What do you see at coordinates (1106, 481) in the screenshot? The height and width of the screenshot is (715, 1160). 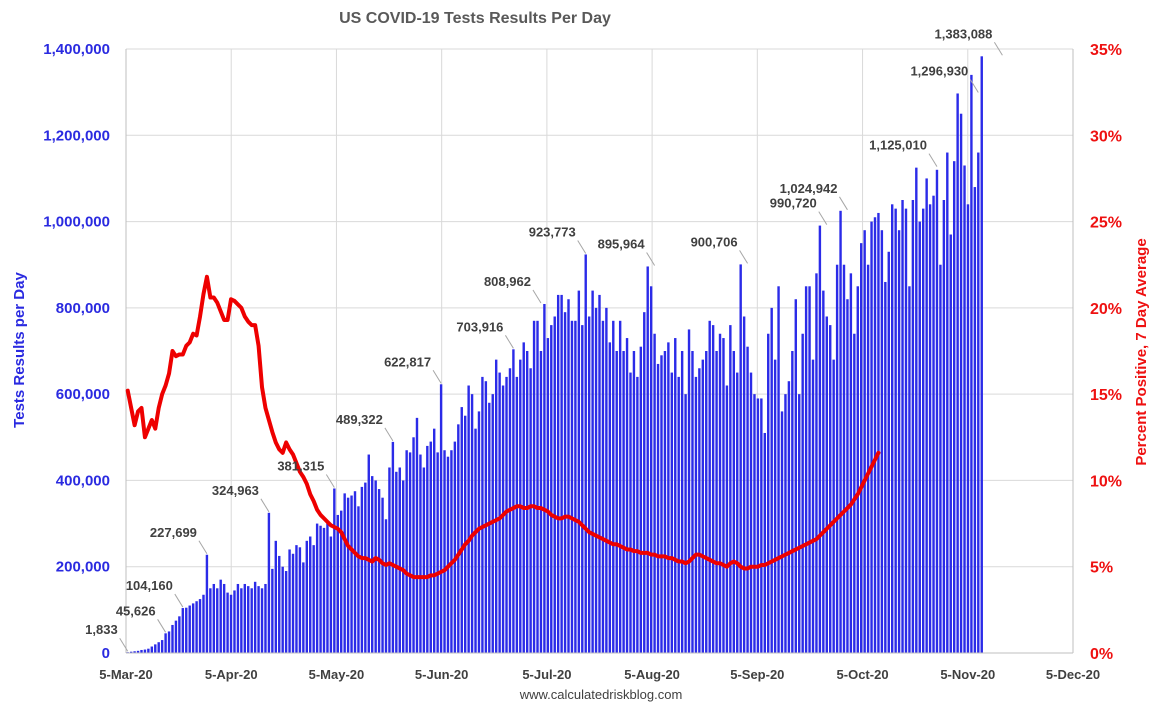 I see `y-tick-label-right: 10%` at bounding box center [1106, 481].